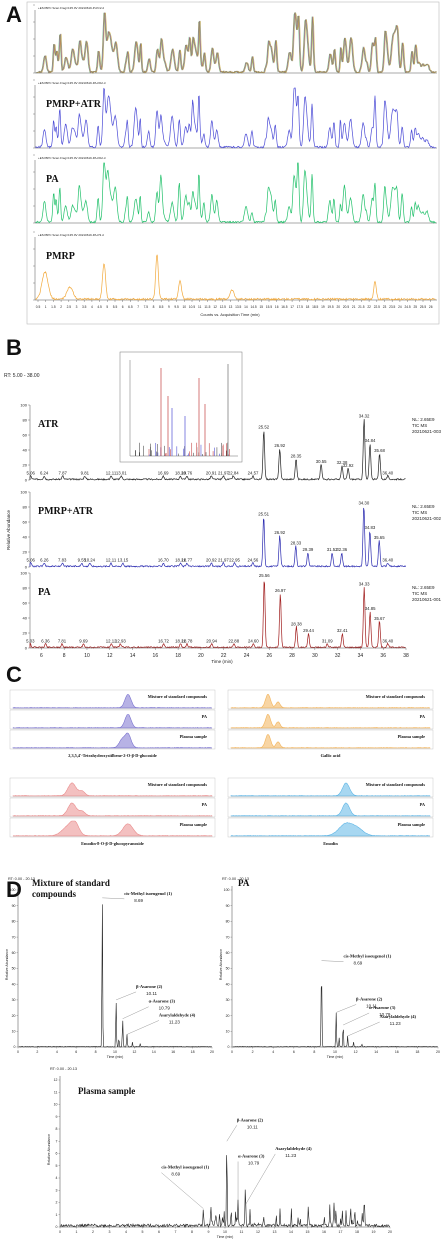  Describe the element at coordinates (370, 608) in the screenshot. I see `trace-b-peak-label: 34.85` at that location.